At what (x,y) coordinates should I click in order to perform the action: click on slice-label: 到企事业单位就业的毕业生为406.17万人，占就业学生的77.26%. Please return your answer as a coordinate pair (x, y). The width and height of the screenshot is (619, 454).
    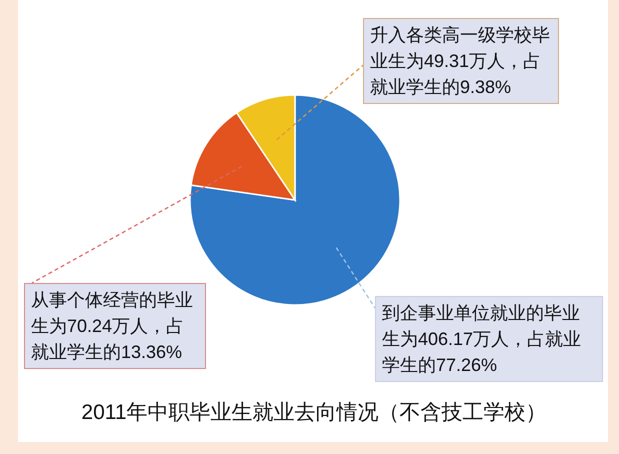
    Looking at the image, I should click on (489, 339).